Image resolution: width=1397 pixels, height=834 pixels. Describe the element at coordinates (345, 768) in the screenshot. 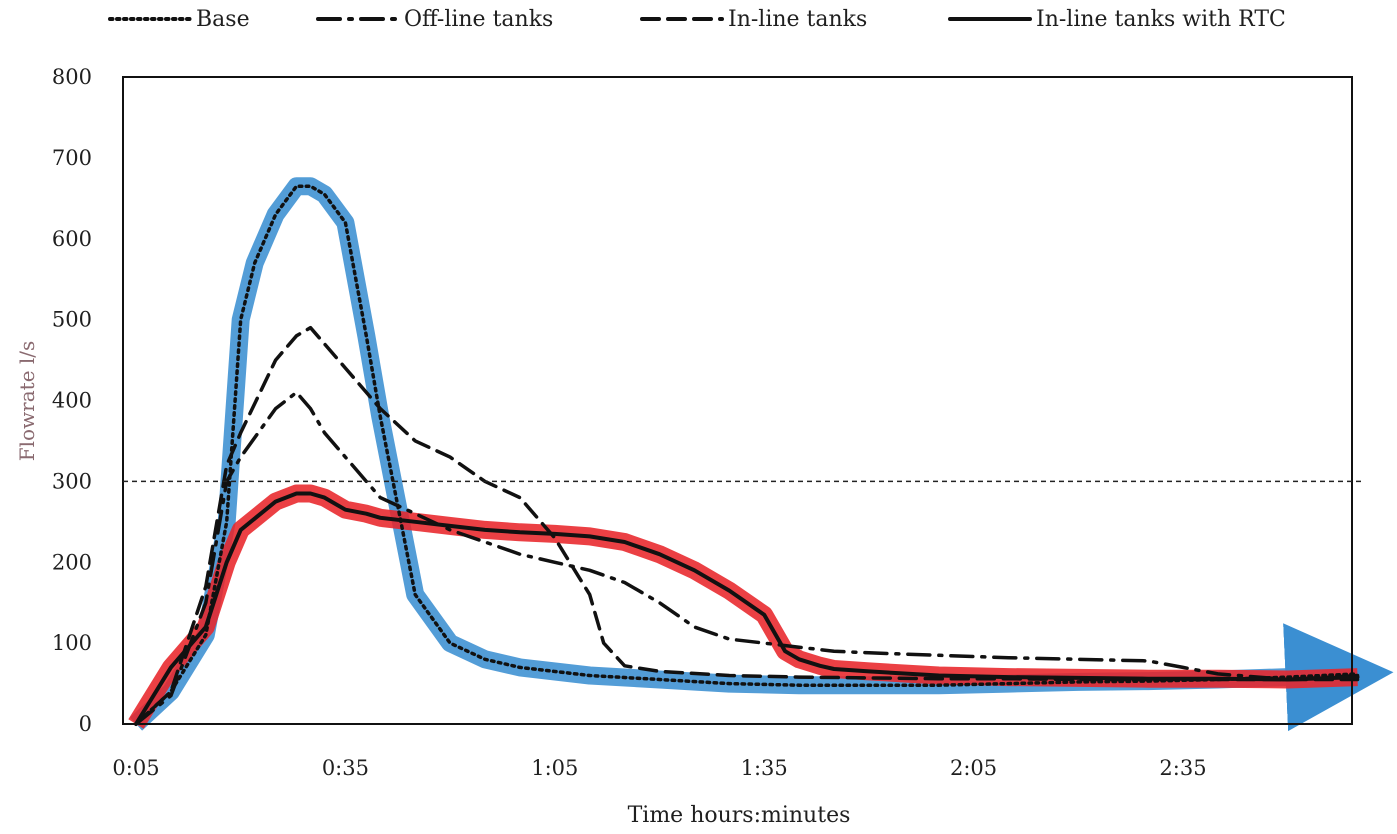

I see `x-tick-label: 0:35` at that location.